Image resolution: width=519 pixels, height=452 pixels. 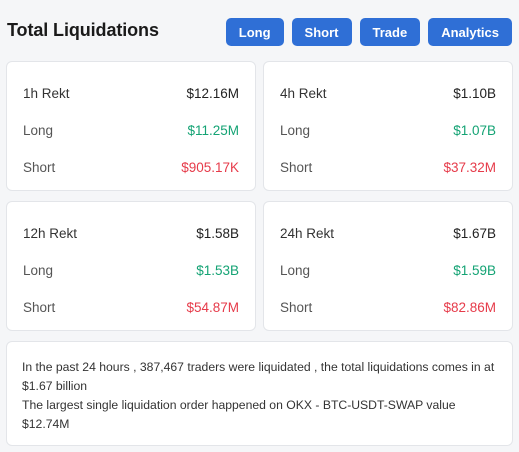 What do you see at coordinates (217, 270) in the screenshot?
I see `long-value: $1.53B` at bounding box center [217, 270].